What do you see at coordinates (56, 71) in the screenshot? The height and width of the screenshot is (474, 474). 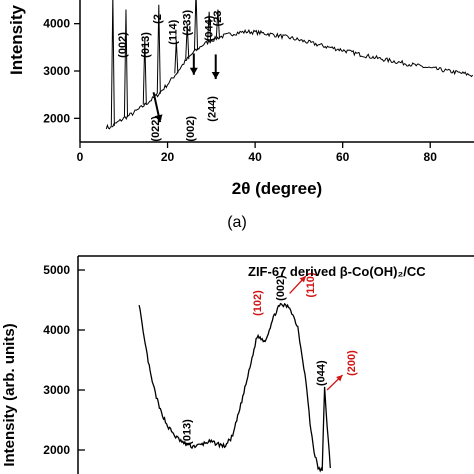 I see `y-tick-label-a: 3000` at bounding box center [56, 71].